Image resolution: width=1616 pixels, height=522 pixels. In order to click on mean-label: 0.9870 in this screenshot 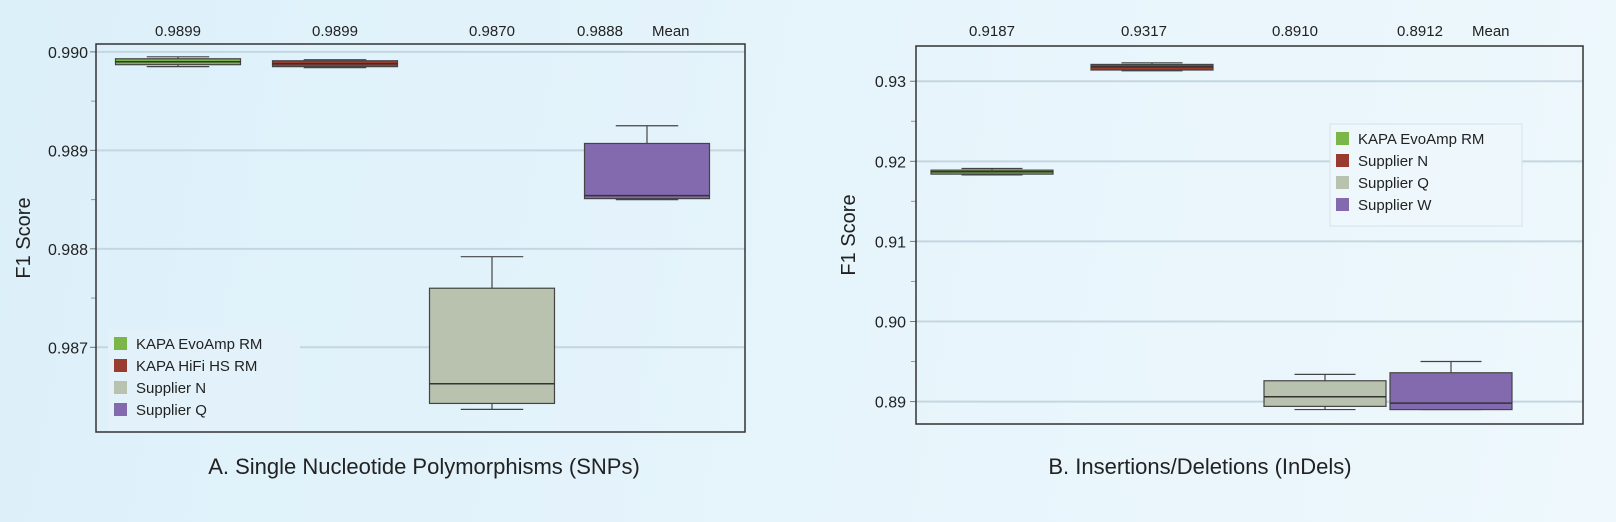, I will do `click(492, 31)`.